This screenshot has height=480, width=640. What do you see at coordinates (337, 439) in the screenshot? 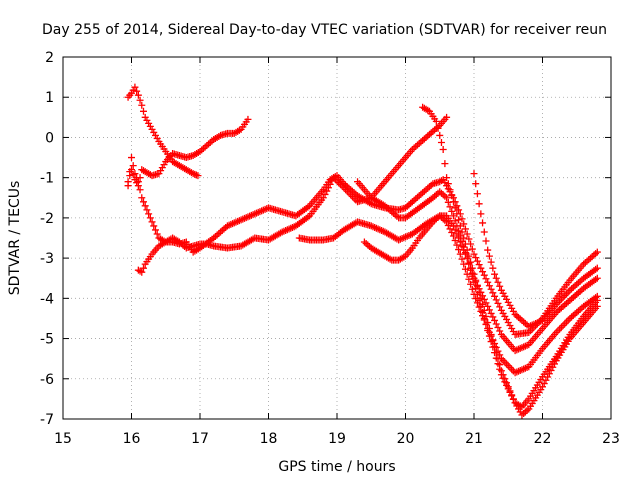
I see `x-tick-label: 19` at bounding box center [337, 439].